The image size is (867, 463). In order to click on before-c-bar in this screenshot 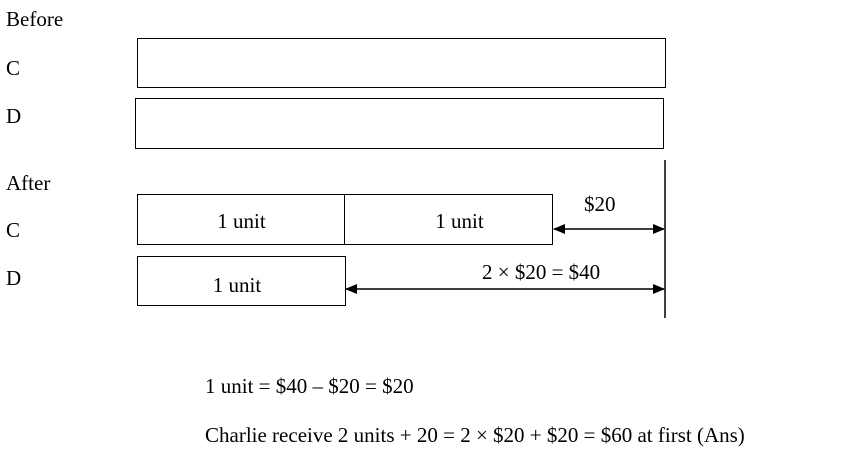, I will do `click(401, 63)`.